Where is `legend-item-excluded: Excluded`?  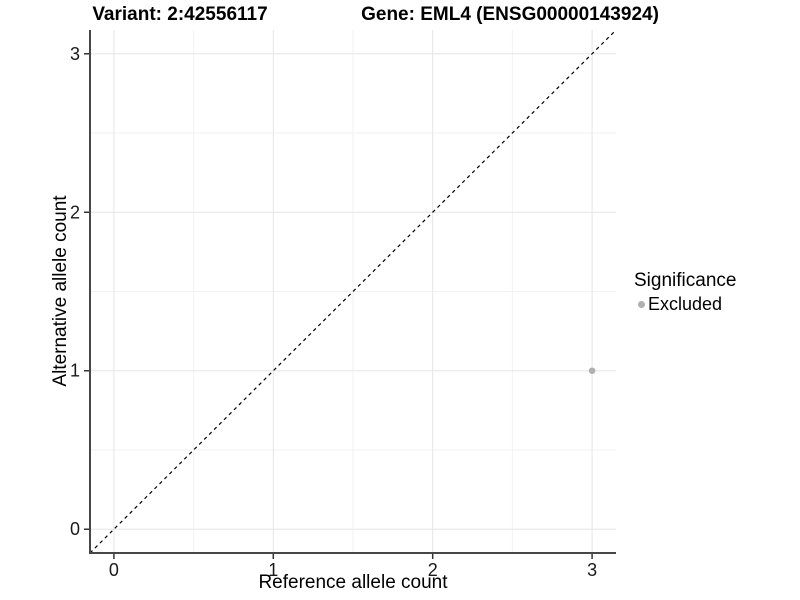 legend-item-excluded: Excluded is located at coordinates (685, 304).